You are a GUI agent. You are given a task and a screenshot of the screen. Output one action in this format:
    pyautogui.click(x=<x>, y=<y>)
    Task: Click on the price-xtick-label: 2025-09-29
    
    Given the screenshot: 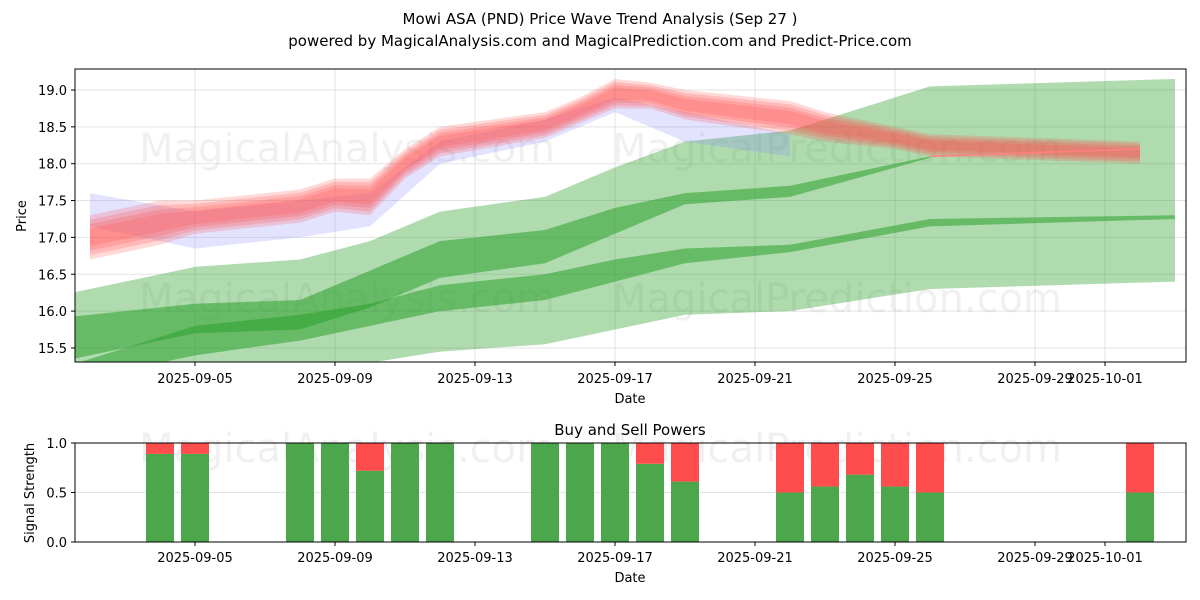 What is the action you would take?
    pyautogui.click(x=1035, y=379)
    